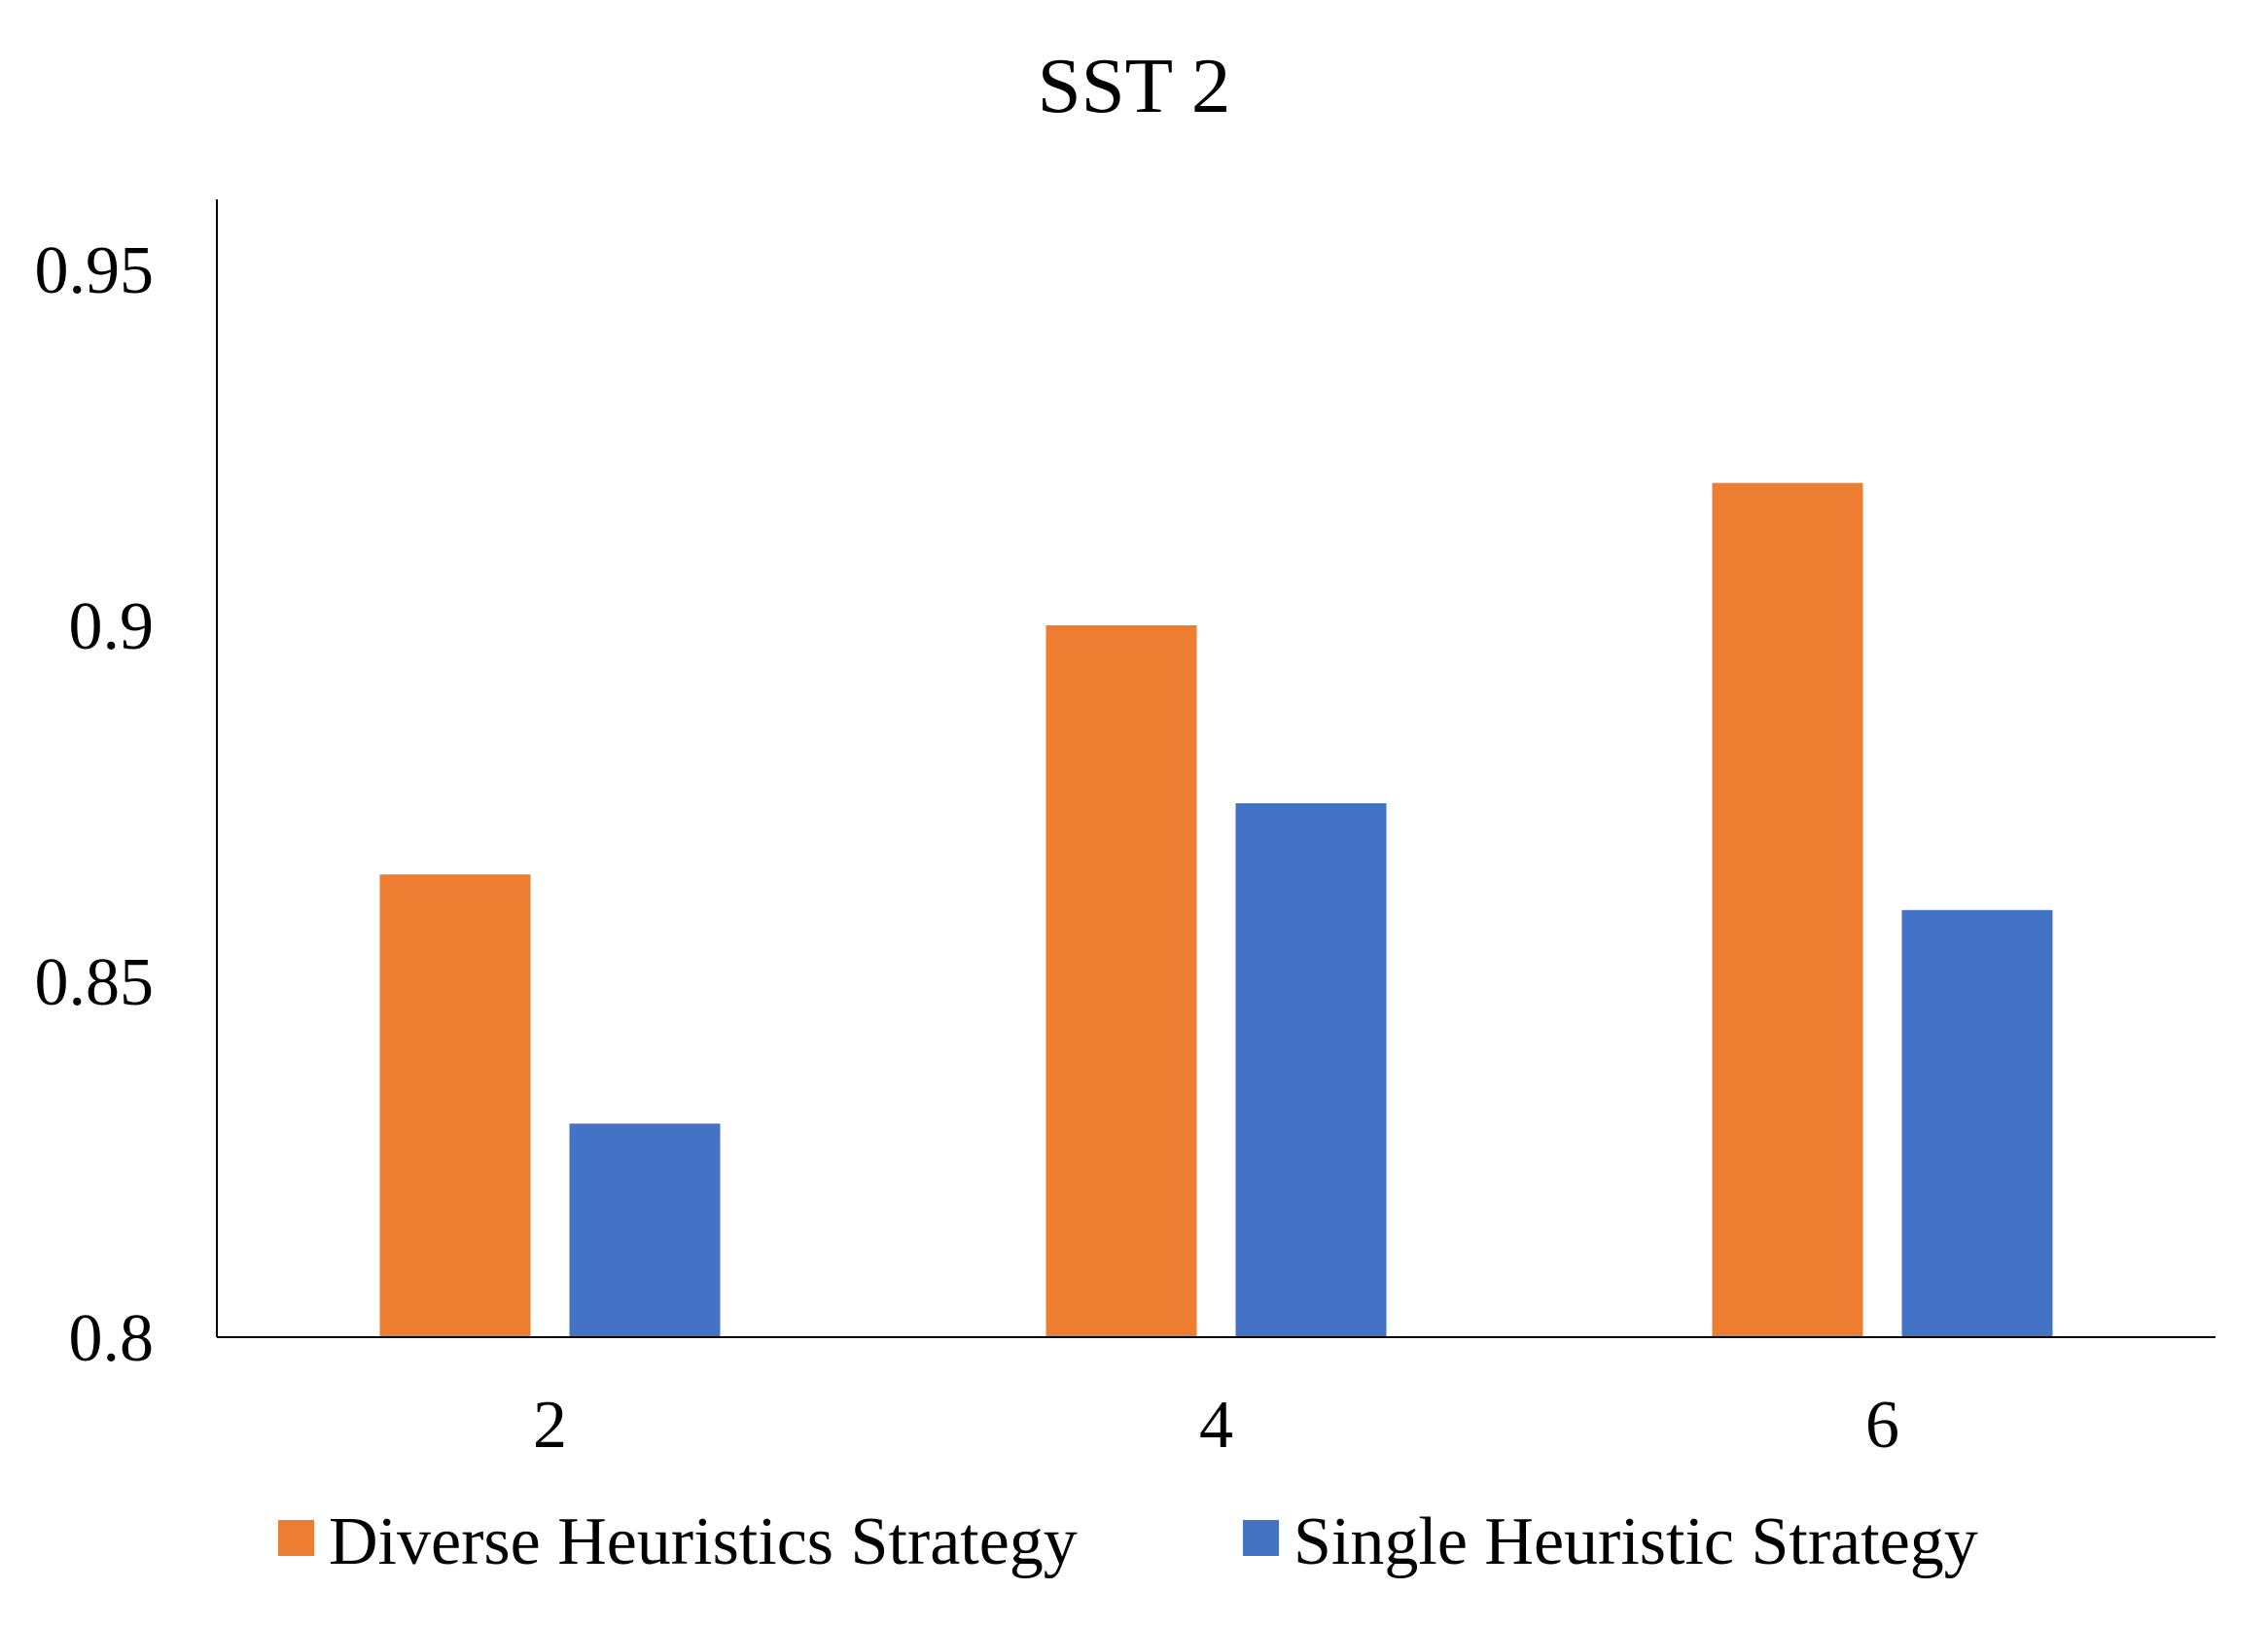 Image resolution: width=2268 pixels, height=1626 pixels. I want to click on chart-title: SST 2, so click(1134, 86).